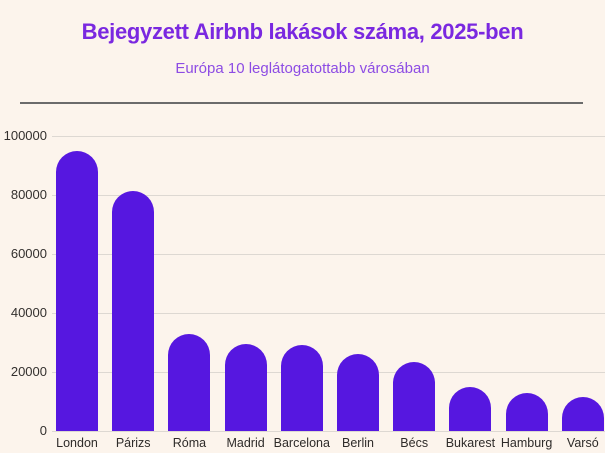 This screenshot has height=453, width=605. What do you see at coordinates (28, 194) in the screenshot?
I see `y-axis-tick-label: 80000` at bounding box center [28, 194].